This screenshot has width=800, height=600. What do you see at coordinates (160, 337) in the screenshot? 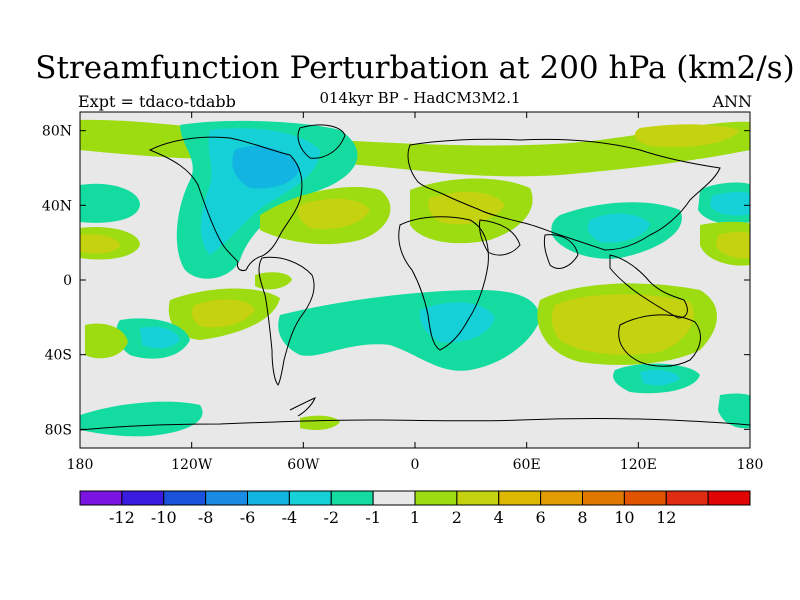
I see `contour-core-south-pacific-west-negative` at bounding box center [160, 337].